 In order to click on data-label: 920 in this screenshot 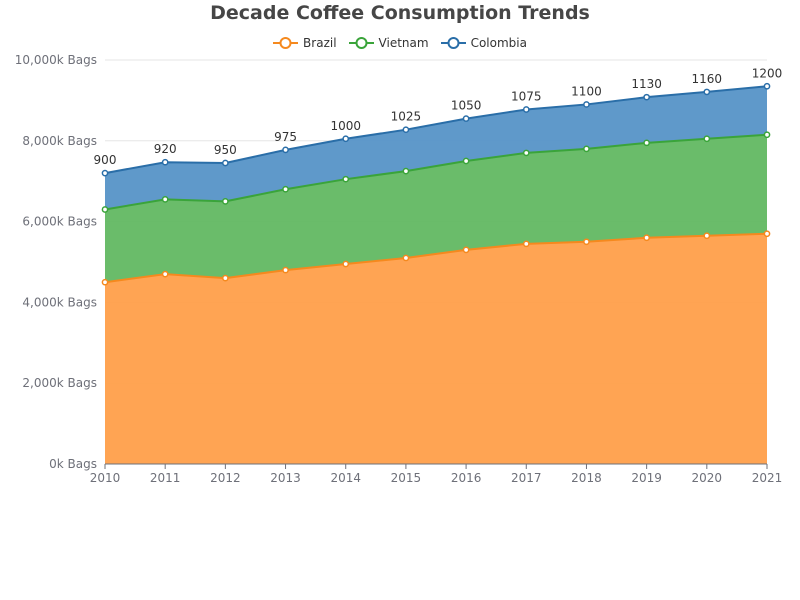, I will do `click(165, 149)`.